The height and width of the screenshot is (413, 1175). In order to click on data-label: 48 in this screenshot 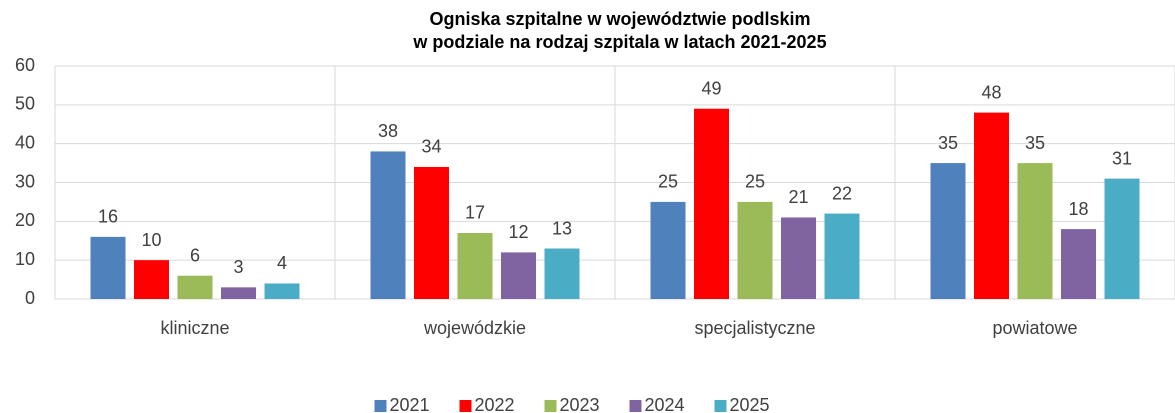, I will do `click(991, 92)`.